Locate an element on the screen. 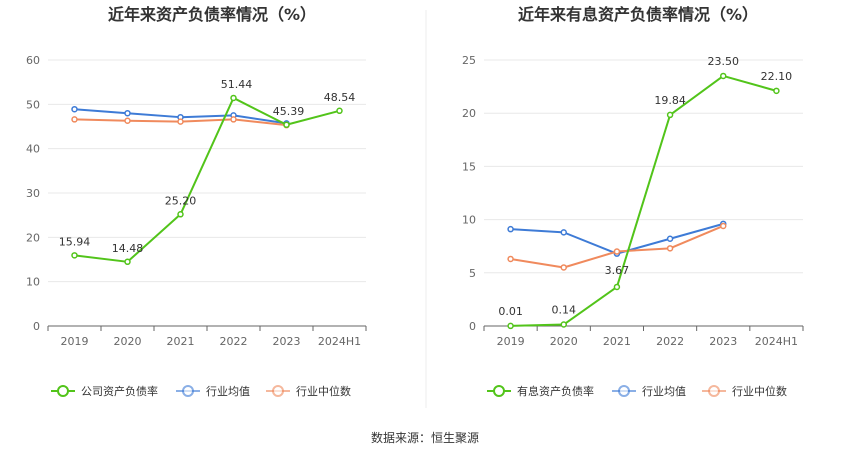  legend-item: 有息资产负债率 is located at coordinates (540, 391).